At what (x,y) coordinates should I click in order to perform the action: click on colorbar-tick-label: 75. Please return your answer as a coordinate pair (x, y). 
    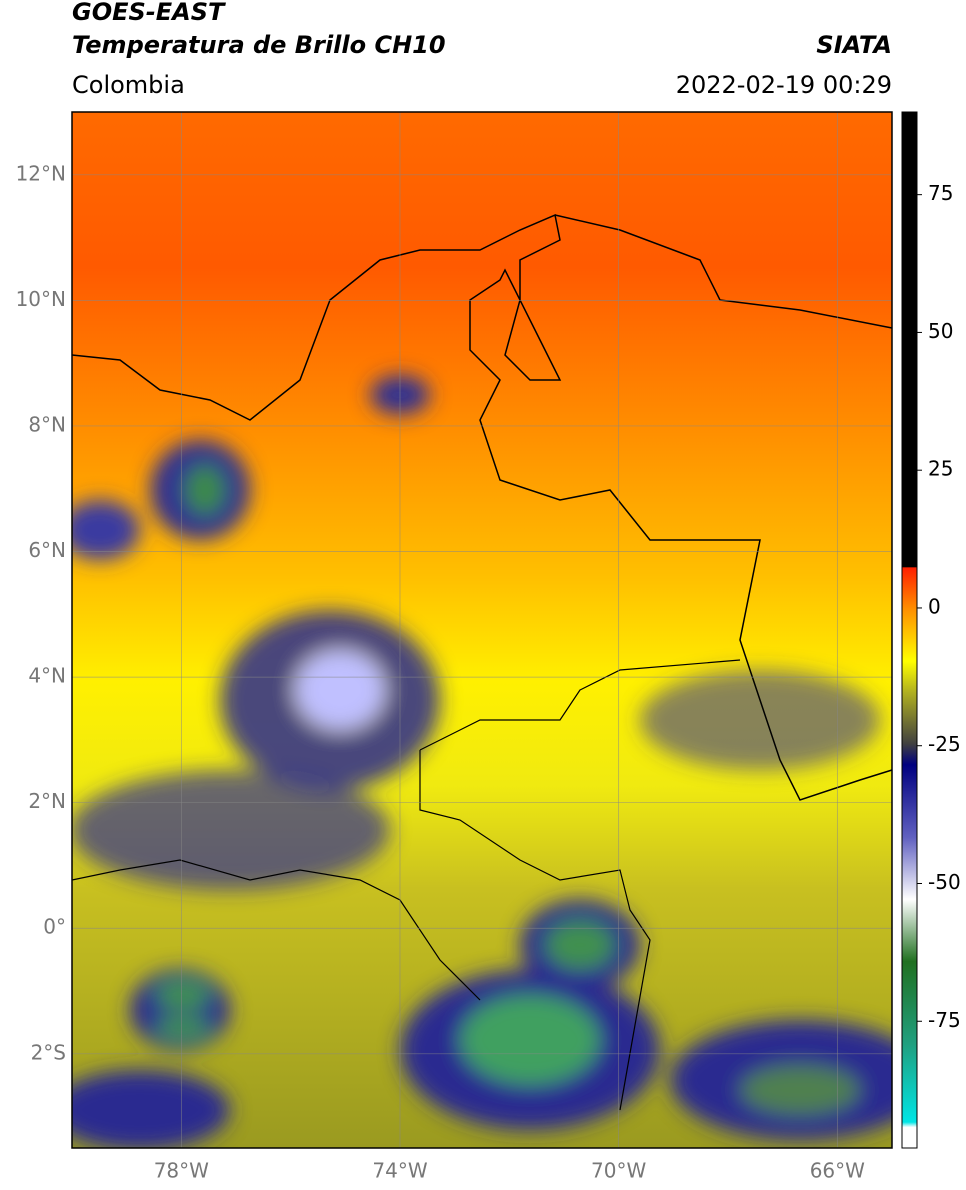
    Looking at the image, I should click on (940, 193).